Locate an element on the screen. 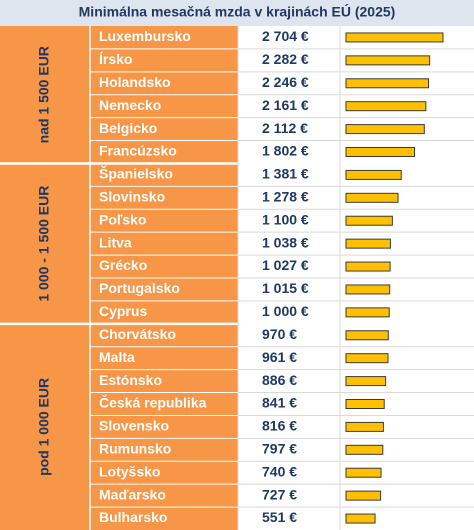 The image size is (474, 530). country-label: Portugalsko is located at coordinates (139, 288).